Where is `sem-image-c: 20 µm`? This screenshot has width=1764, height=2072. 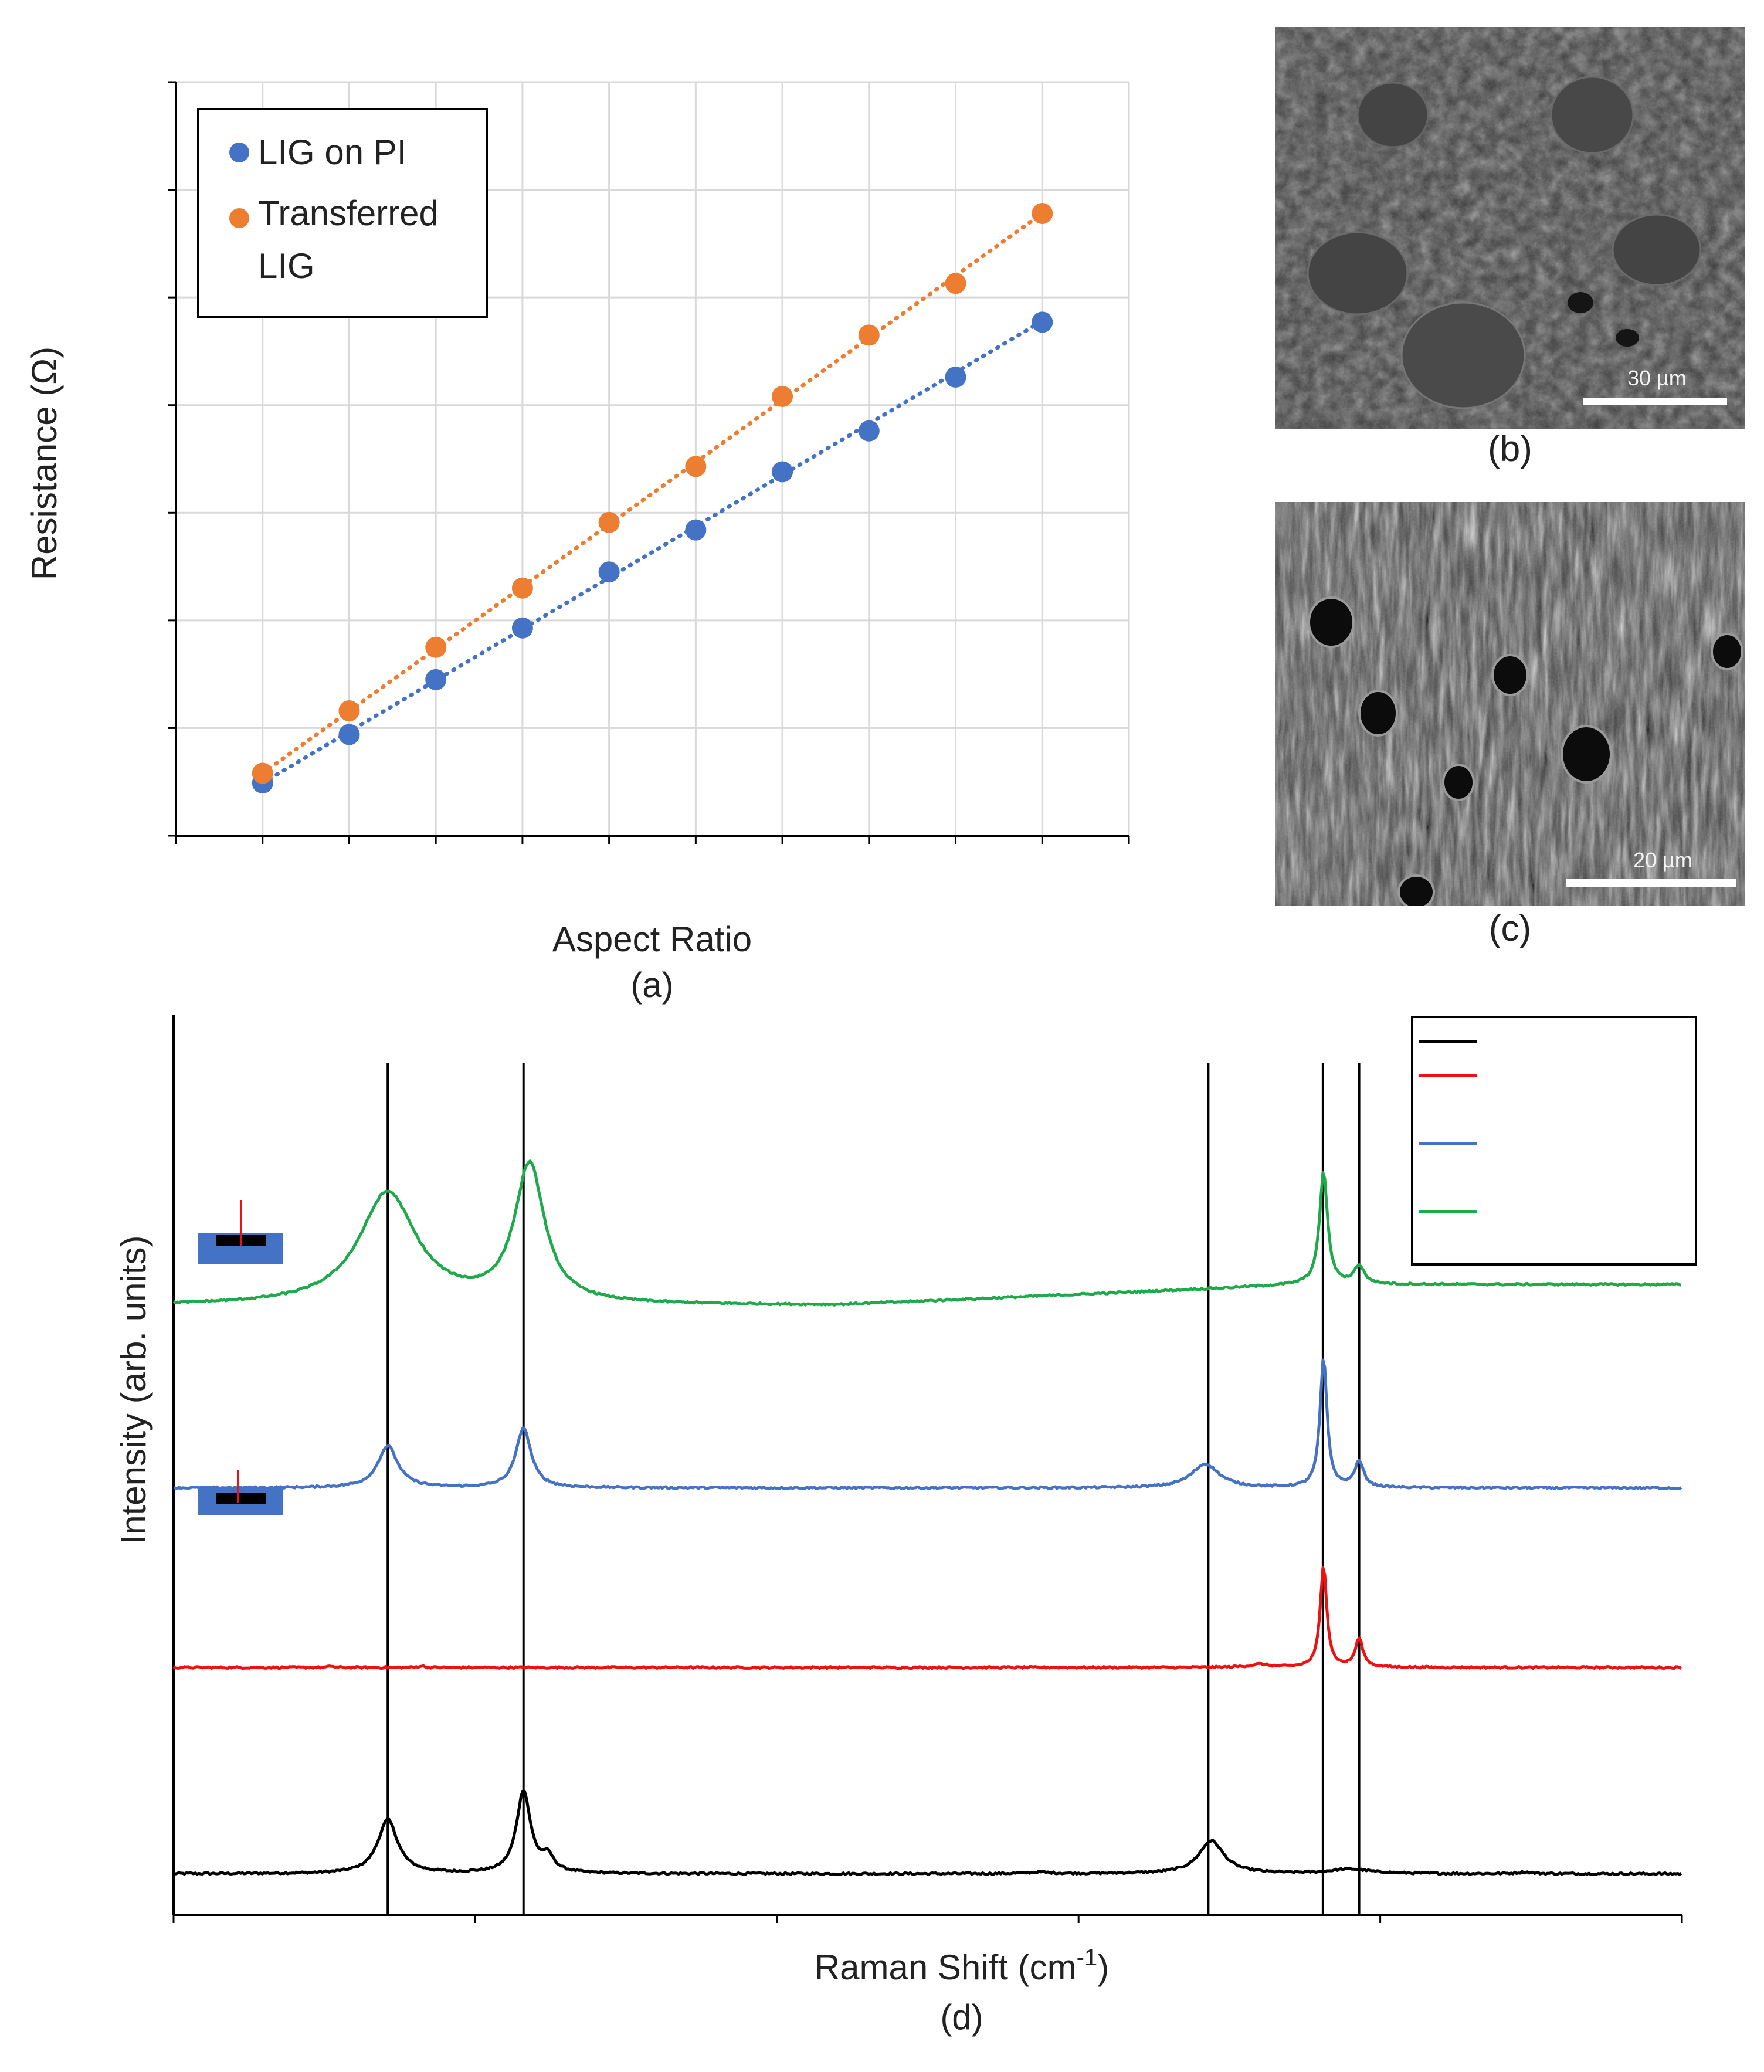
sem-image-c: 20 µm is located at coordinates (1510, 704).